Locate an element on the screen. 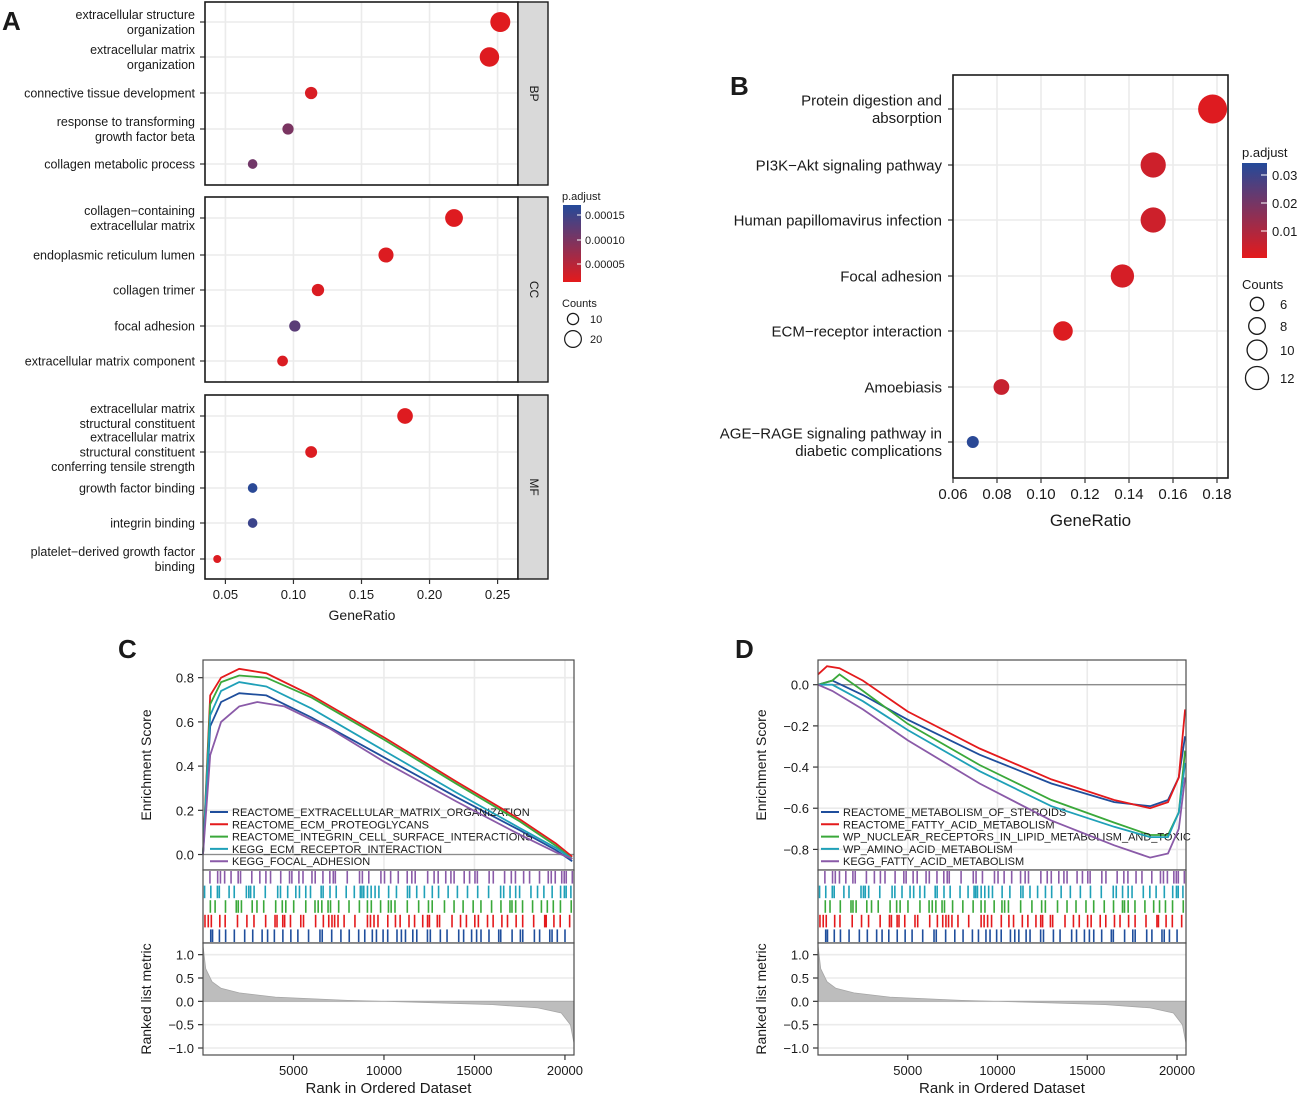 This screenshot has width=1299, height=1096. a-xtick-label: 0.05 is located at coordinates (225, 594).